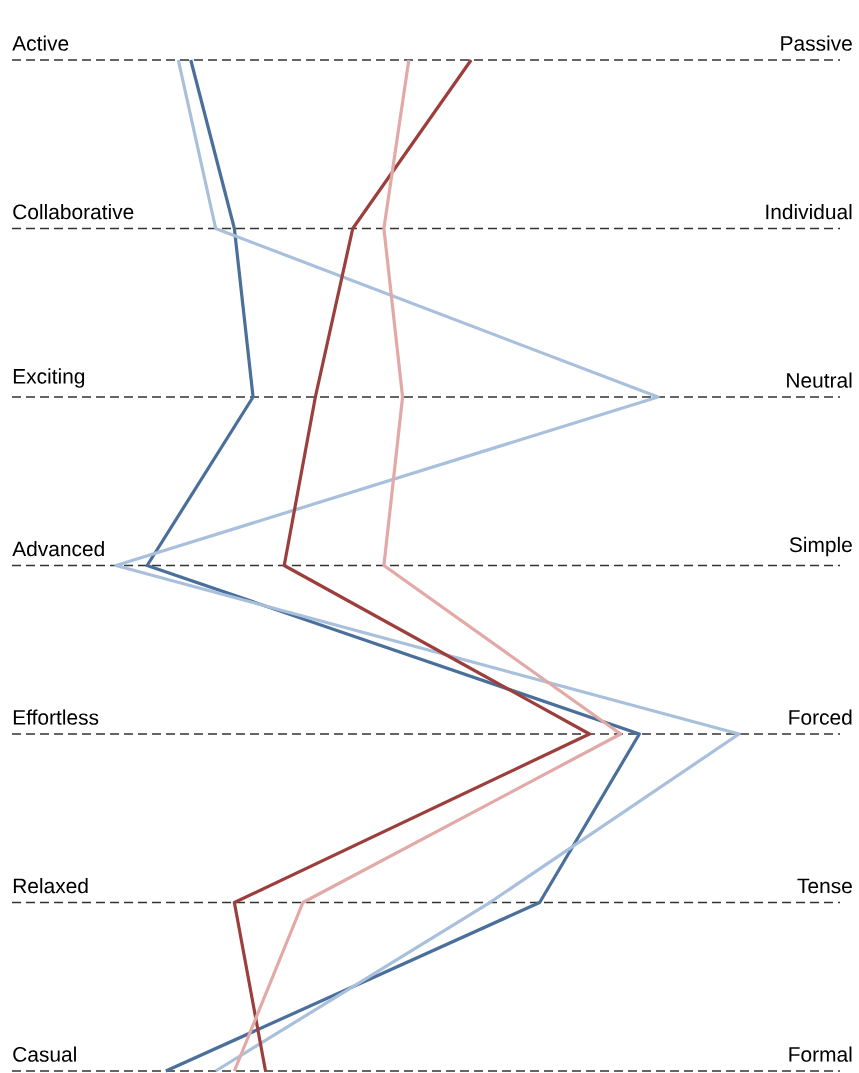 The width and height of the screenshot is (859, 1073). What do you see at coordinates (50, 885) in the screenshot?
I see `y-tick-label: Relaxed` at bounding box center [50, 885].